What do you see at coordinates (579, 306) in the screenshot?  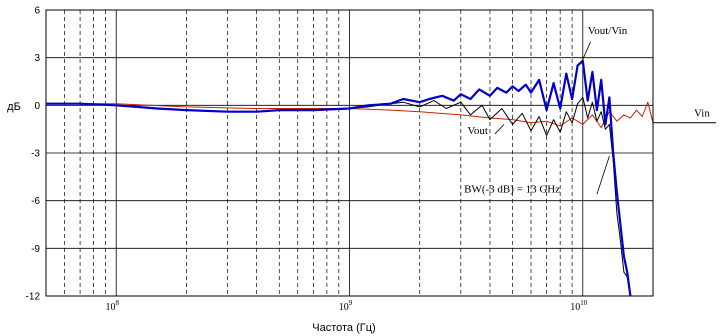 I see `x-tick-label: 10¹⁰` at bounding box center [579, 306].